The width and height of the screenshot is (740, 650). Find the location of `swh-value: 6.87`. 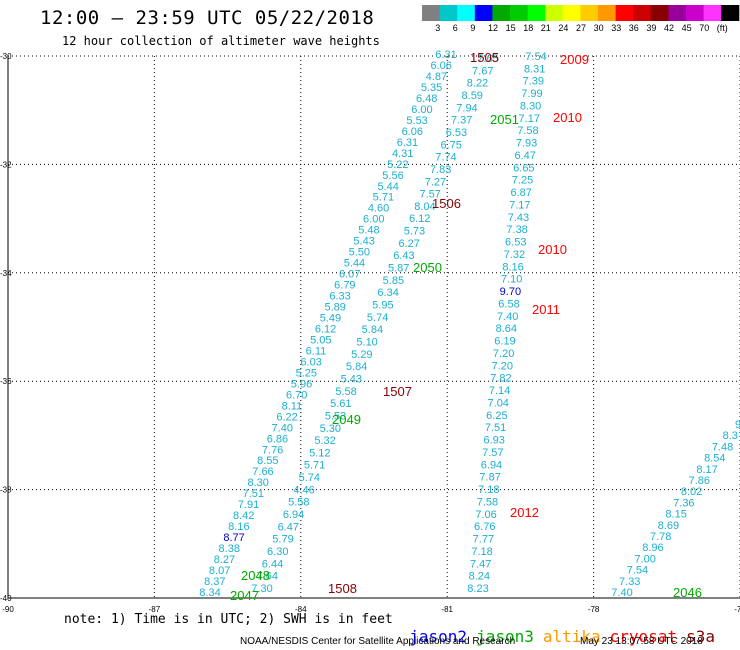

swh-value: 6.87 is located at coordinates (520, 193).